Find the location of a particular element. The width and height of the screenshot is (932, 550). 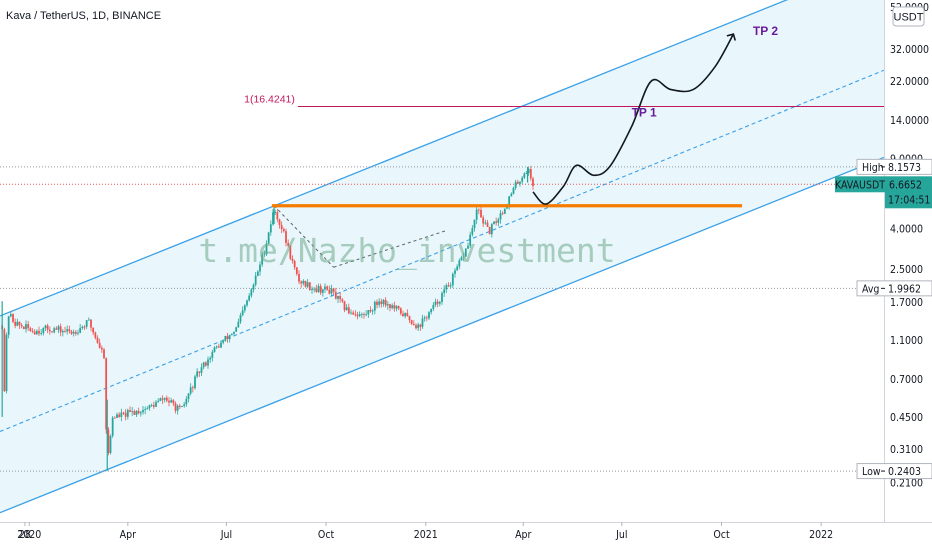

price-marker-low is located at coordinates (894, 471).